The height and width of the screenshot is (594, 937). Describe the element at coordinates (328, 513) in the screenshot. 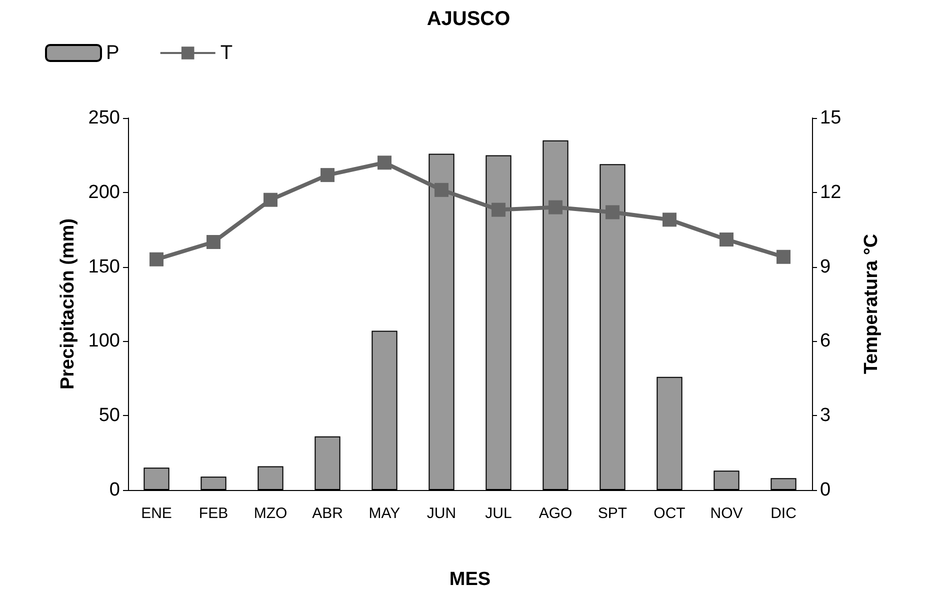

I see `x-tick-label: ABR` at that location.